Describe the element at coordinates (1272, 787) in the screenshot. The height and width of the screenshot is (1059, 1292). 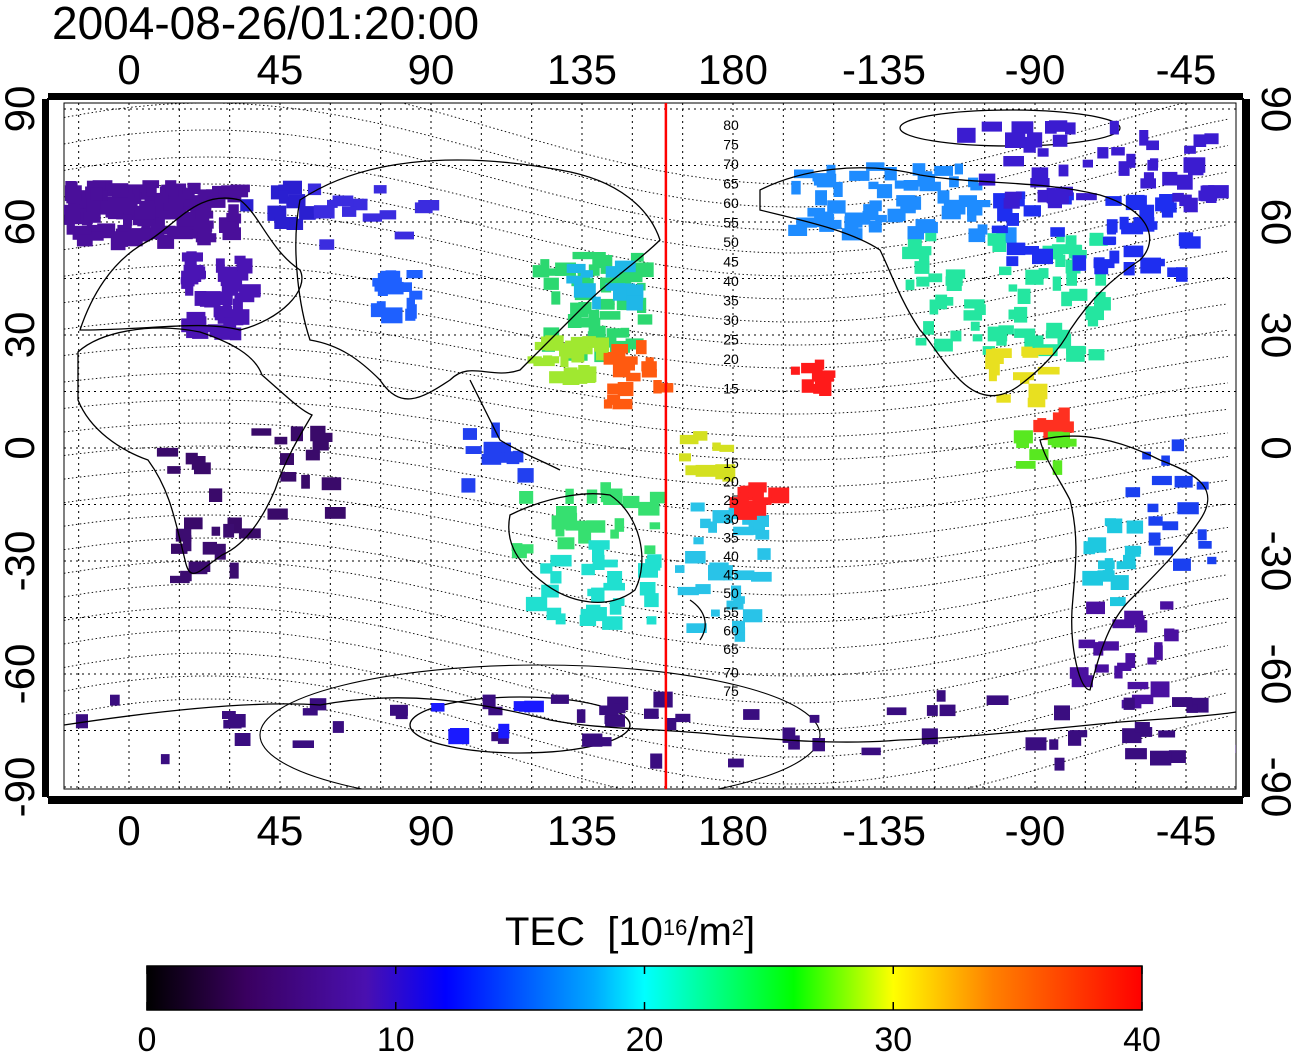
I see `lat-tick-right: -90` at that location.